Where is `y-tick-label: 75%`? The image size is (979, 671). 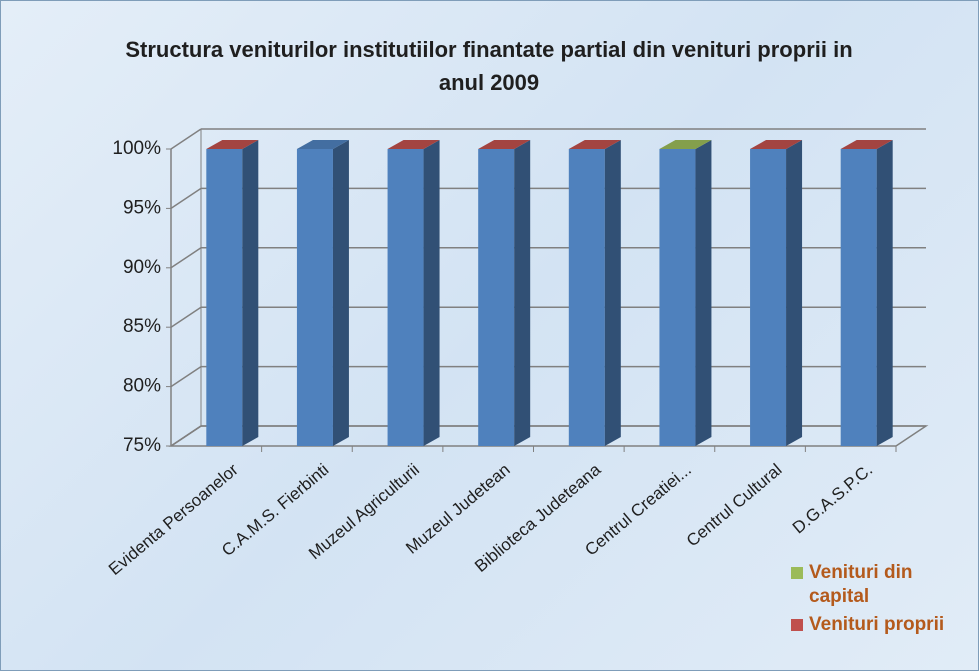
y-tick-label: 75% is located at coordinates (142, 445).